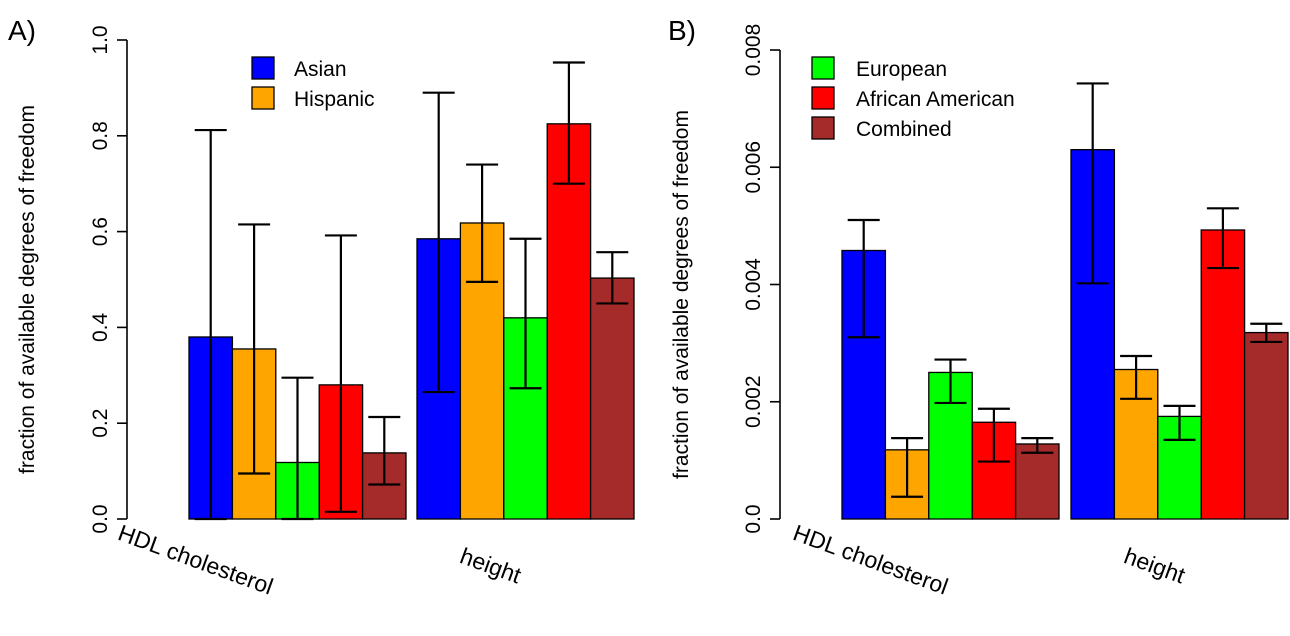  Describe the element at coordinates (100, 423) in the screenshot. I see `panel-a-y-tick-label: 0.2` at that location.